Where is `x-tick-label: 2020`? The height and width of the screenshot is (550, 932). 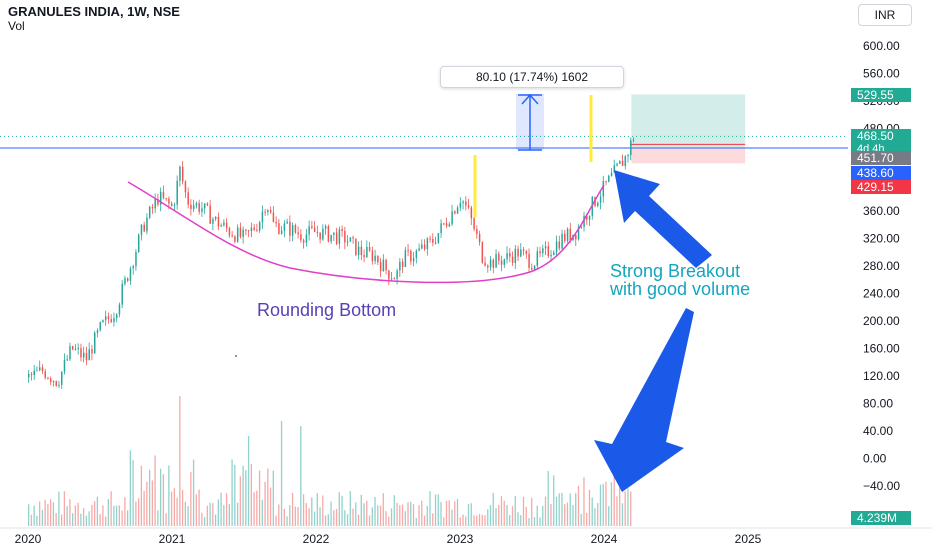
x-tick-label: 2020 is located at coordinates (28, 539).